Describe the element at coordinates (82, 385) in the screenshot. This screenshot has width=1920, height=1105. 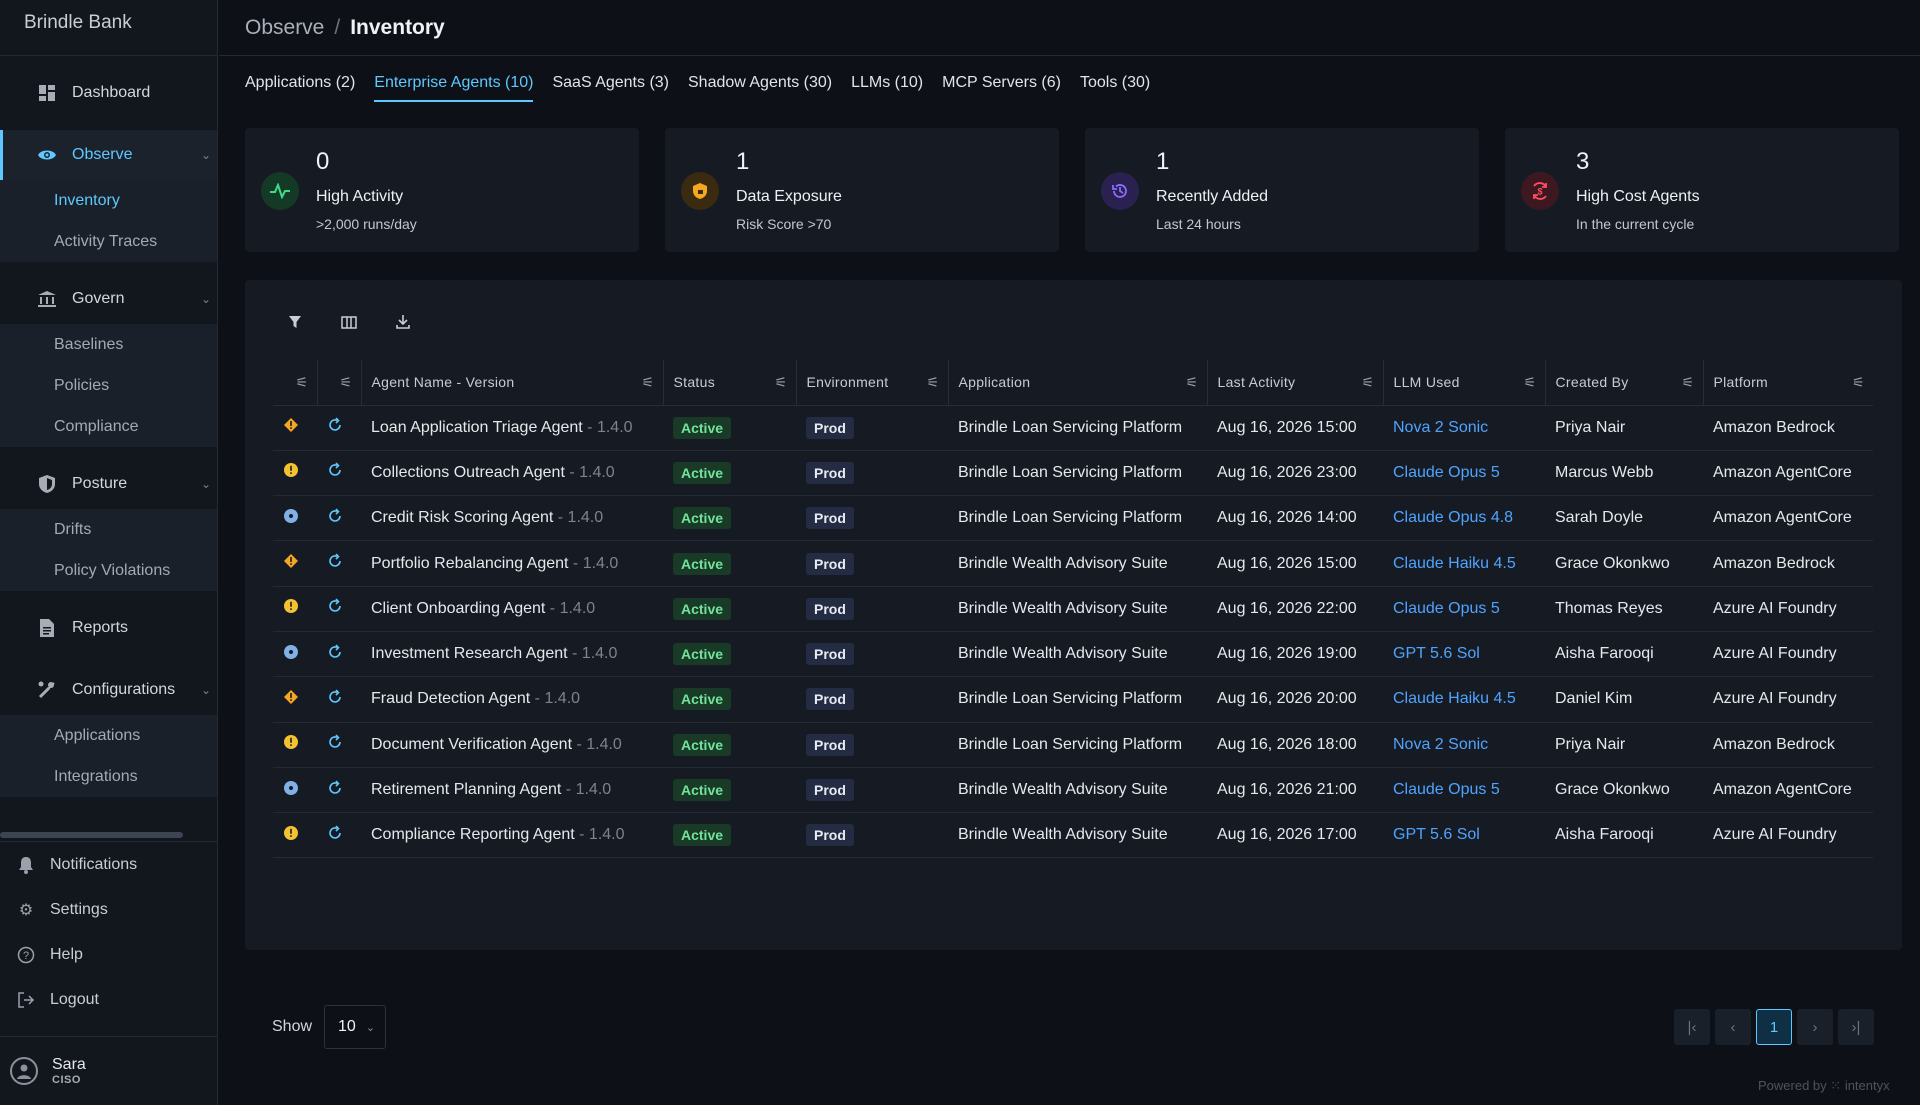
I see `sidebar-item-policies: Policies` at that location.